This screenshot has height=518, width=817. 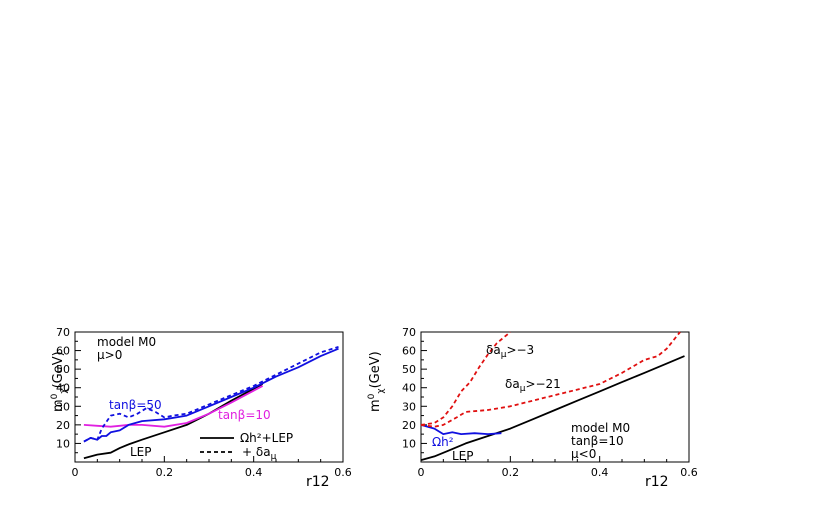 What do you see at coordinates (465, 378) in the screenshot?
I see `series-line-da3` at bounding box center [465, 378].